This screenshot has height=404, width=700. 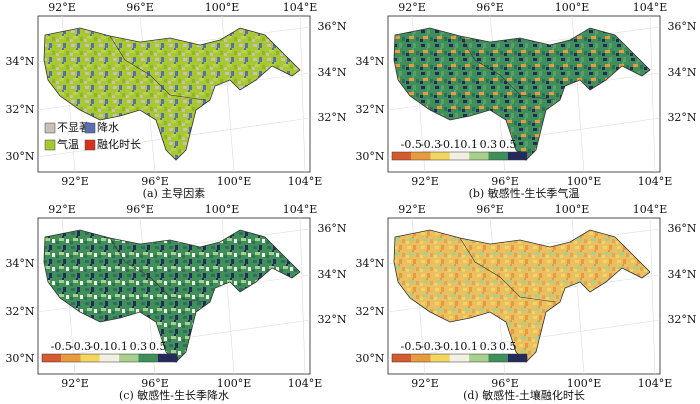 I want to click on panel-caption: (d) 敏感性-土壤融化时长, so click(x=524, y=395).